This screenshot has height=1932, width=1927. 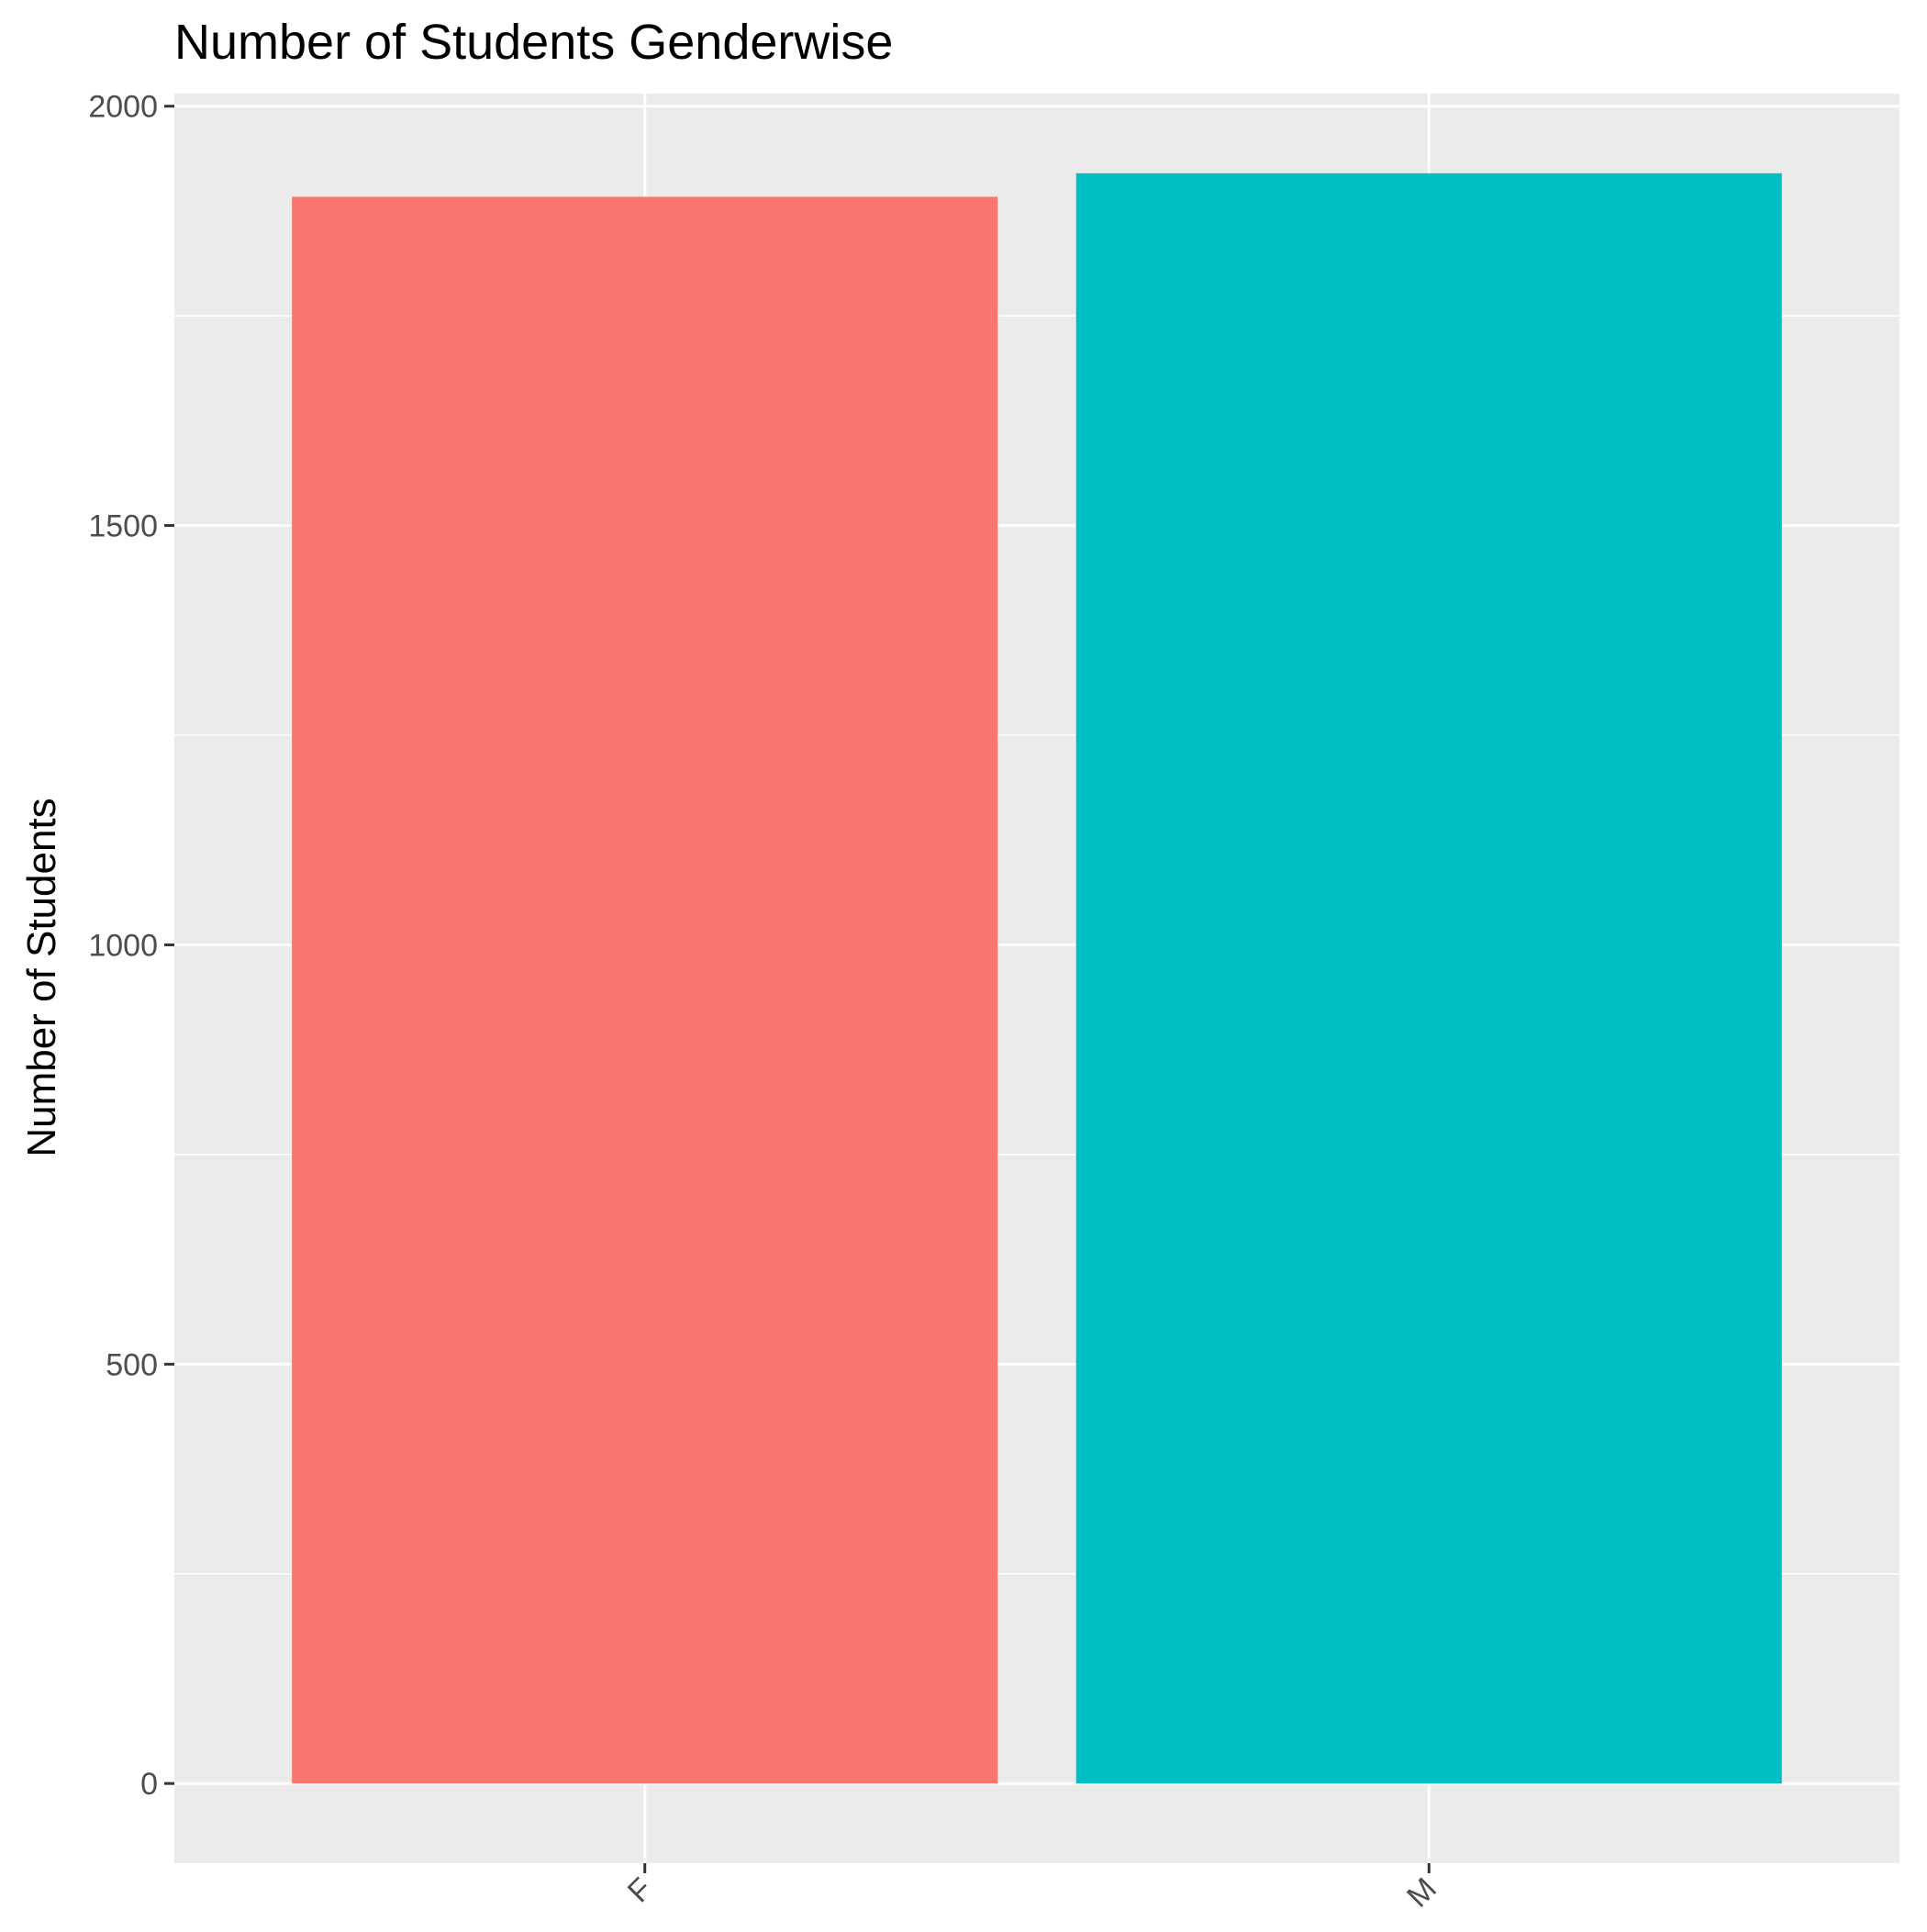 I want to click on y-tick-label: 500, so click(x=132, y=1364).